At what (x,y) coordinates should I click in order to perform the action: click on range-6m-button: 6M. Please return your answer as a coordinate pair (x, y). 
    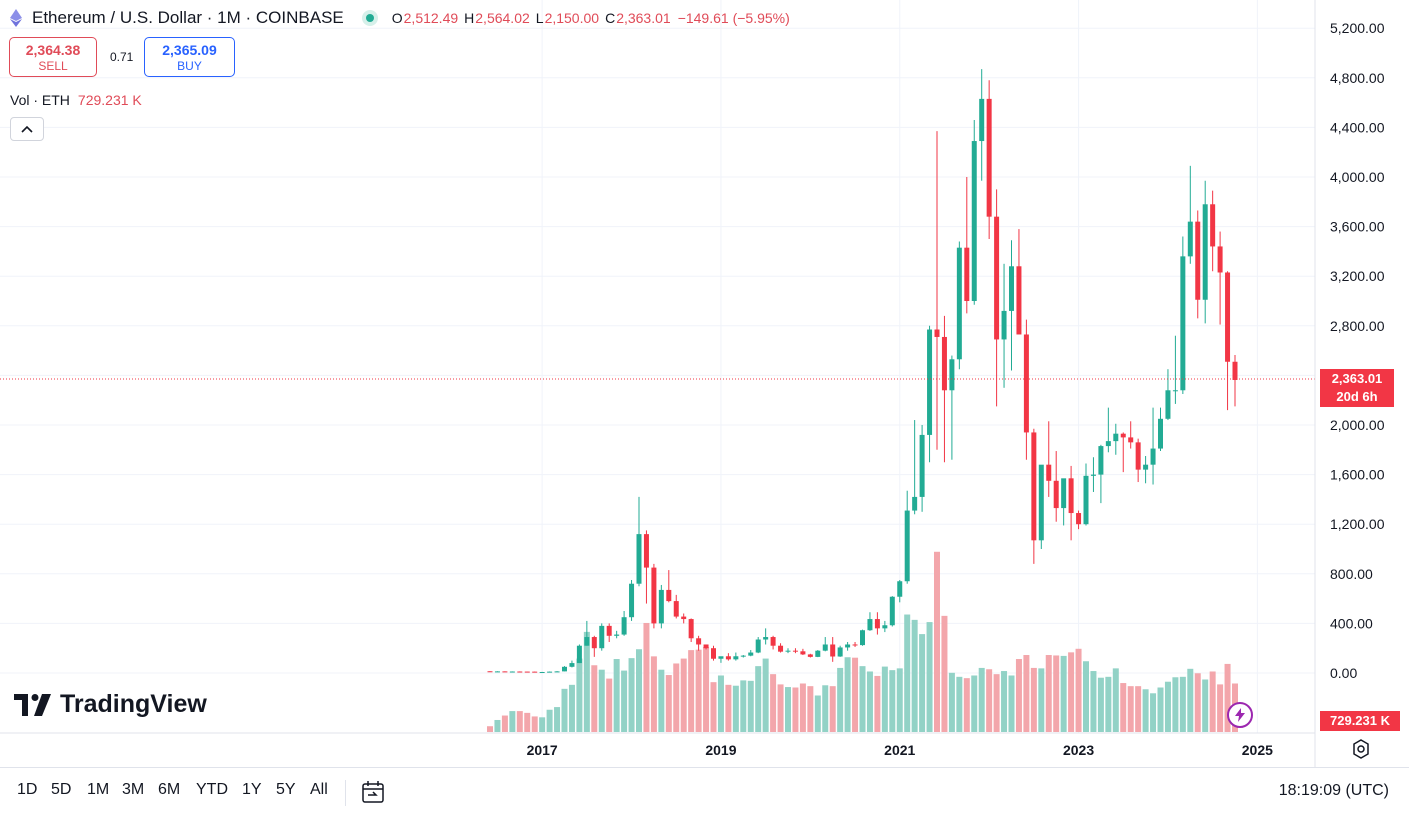
    Looking at the image, I should click on (169, 789).